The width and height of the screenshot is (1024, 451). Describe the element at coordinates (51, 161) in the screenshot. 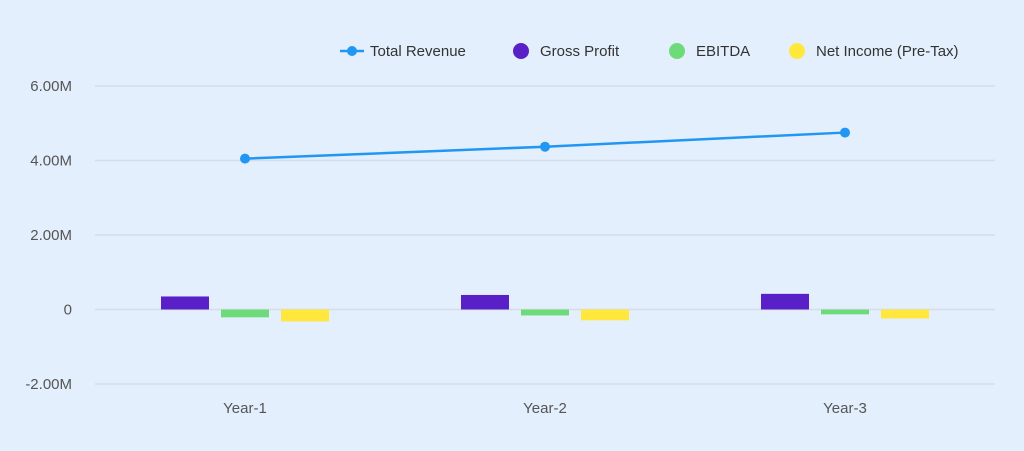

I see `y-tick-label: 4.00M` at that location.